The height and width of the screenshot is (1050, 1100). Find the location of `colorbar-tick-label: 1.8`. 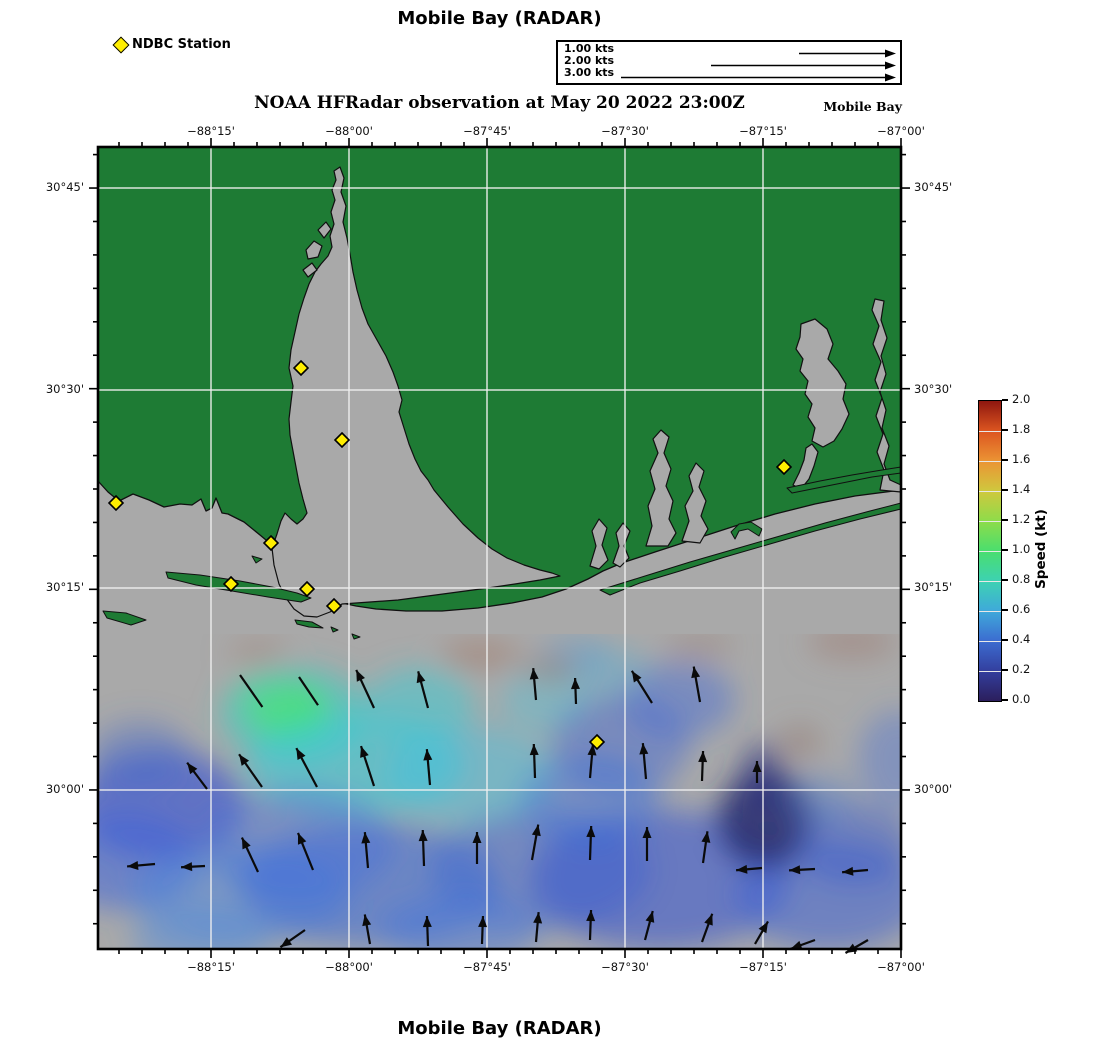

colorbar-tick-label: 1.8 is located at coordinates (1021, 429).